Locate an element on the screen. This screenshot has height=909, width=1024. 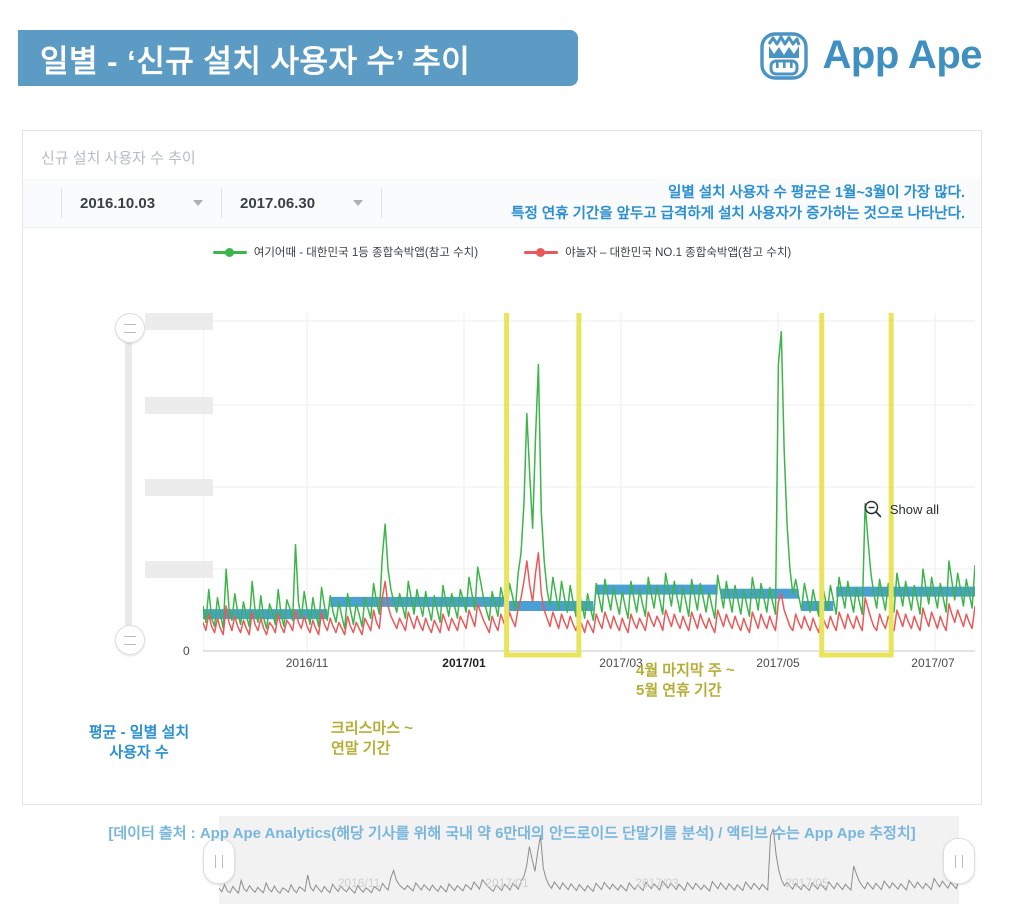
y-axis-tick-zero: 0 is located at coordinates (186, 651).